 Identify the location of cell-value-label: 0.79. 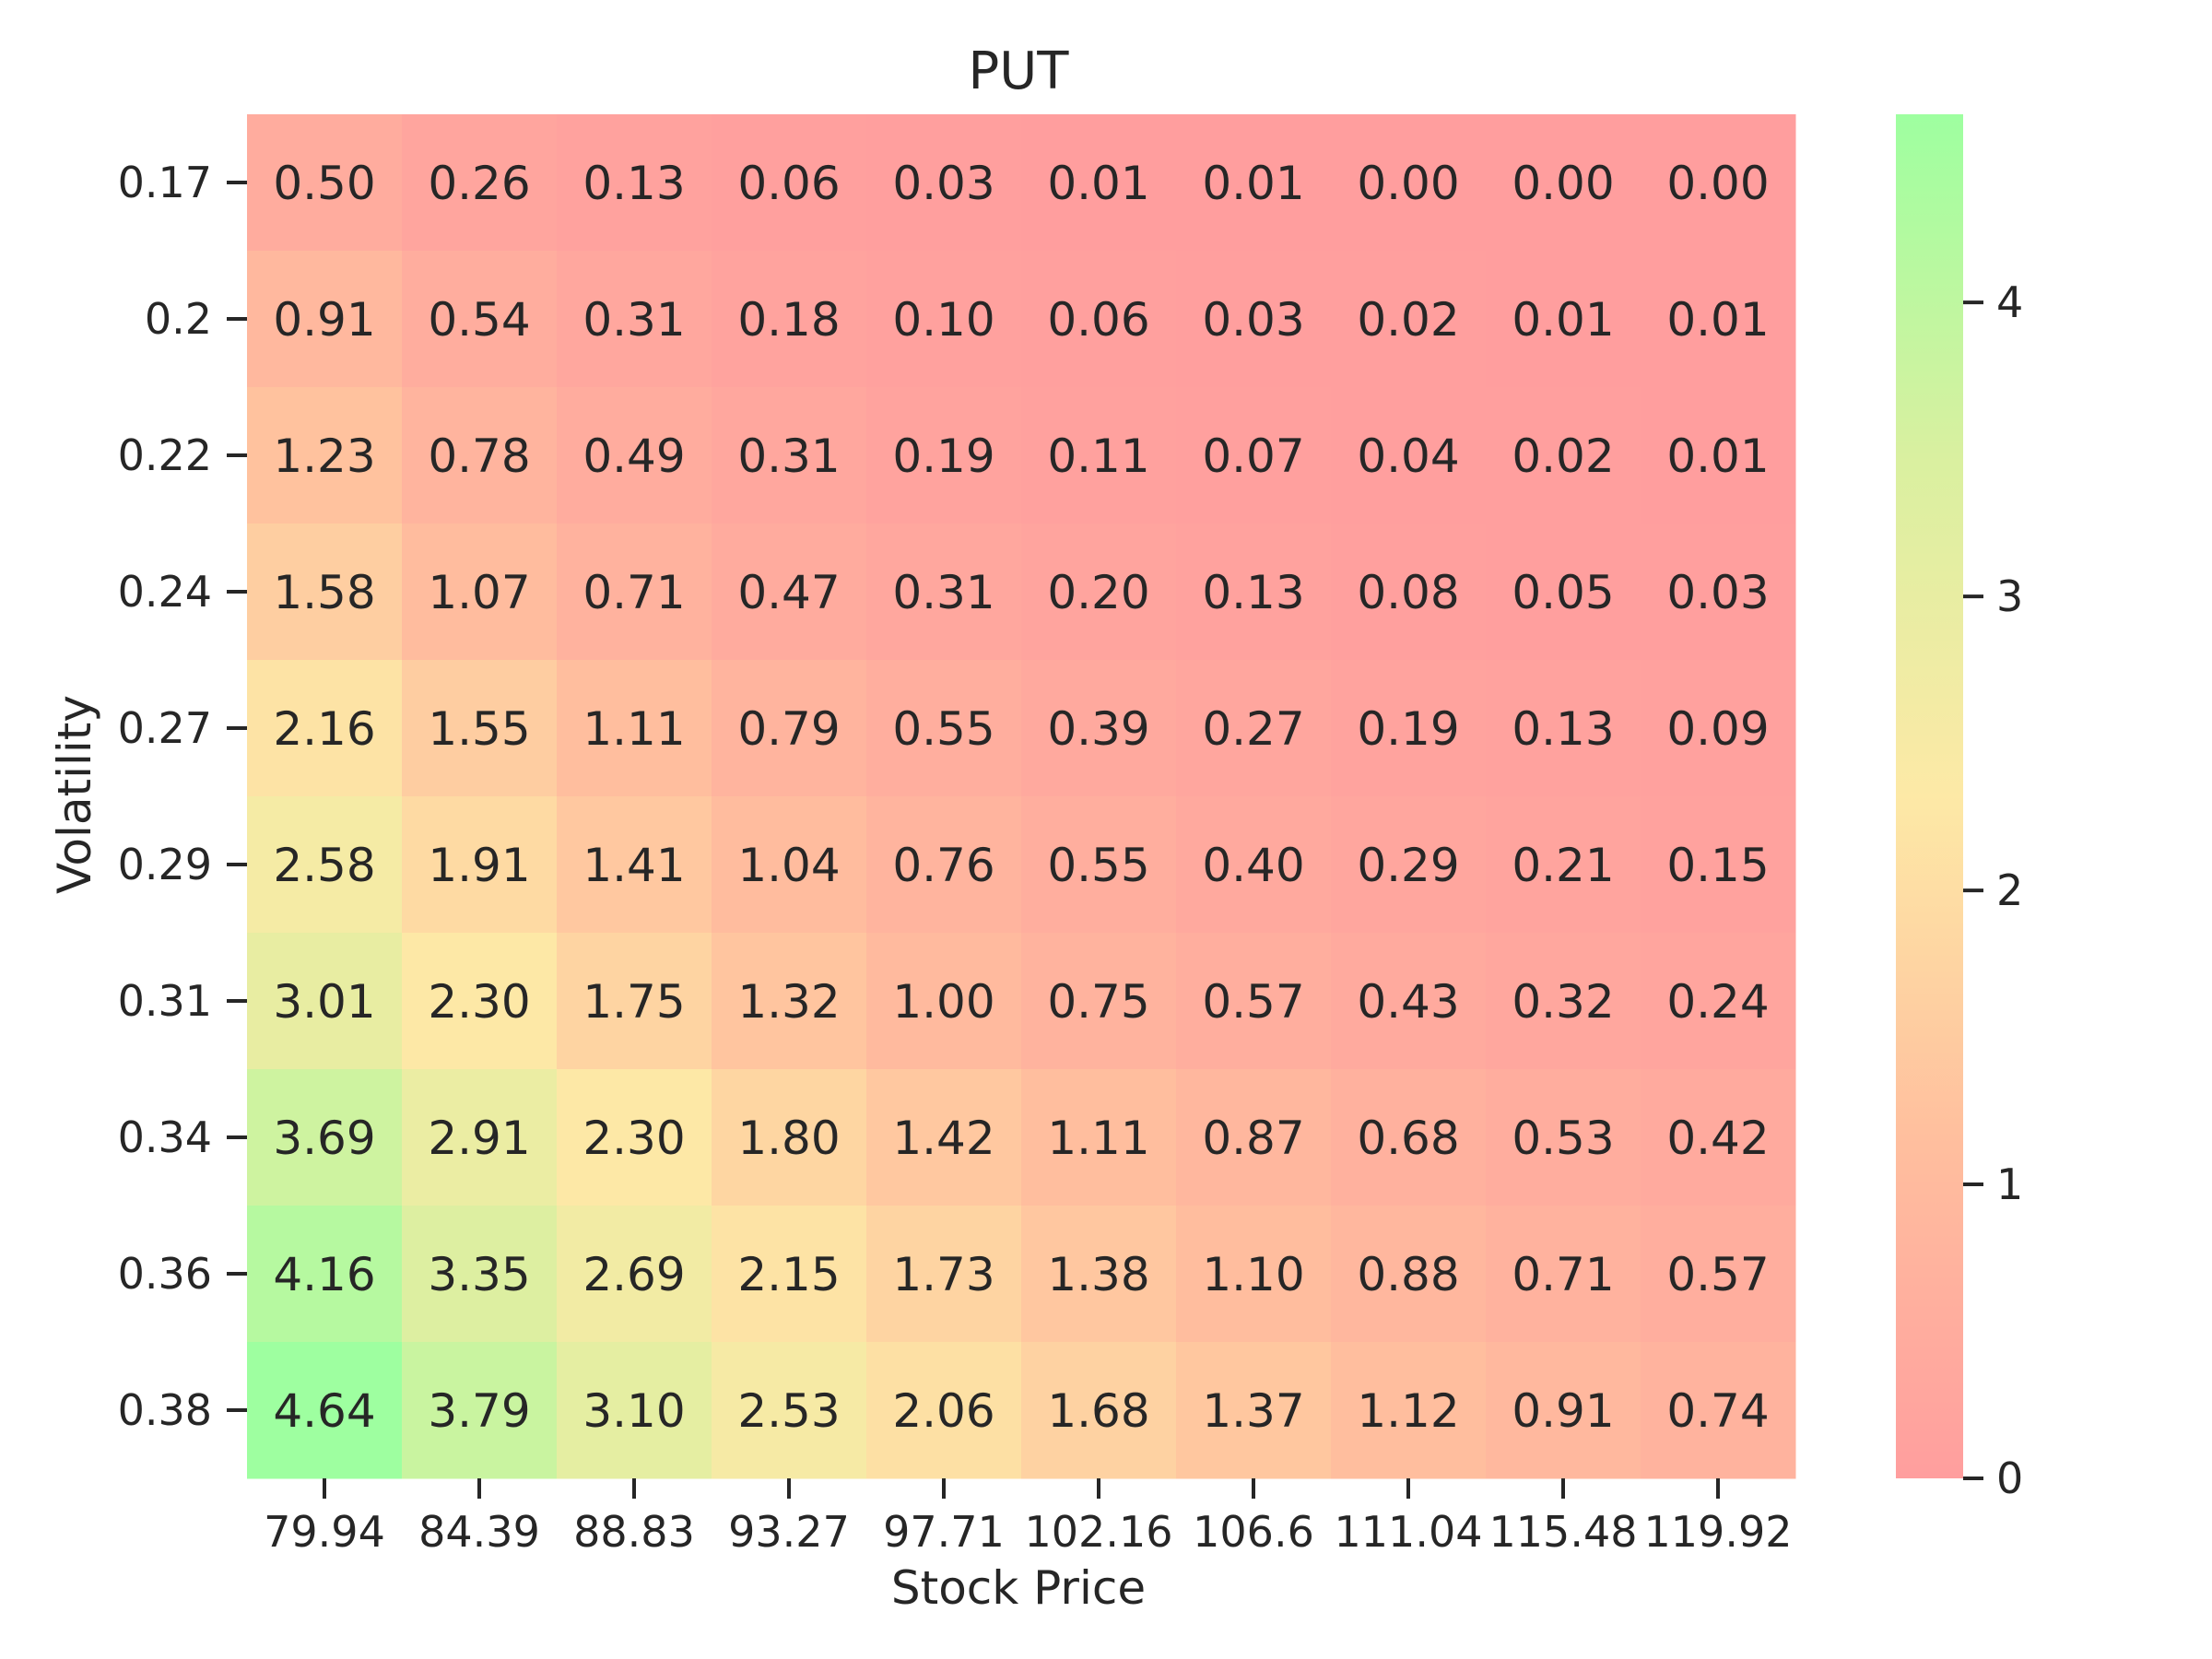
(788, 729).